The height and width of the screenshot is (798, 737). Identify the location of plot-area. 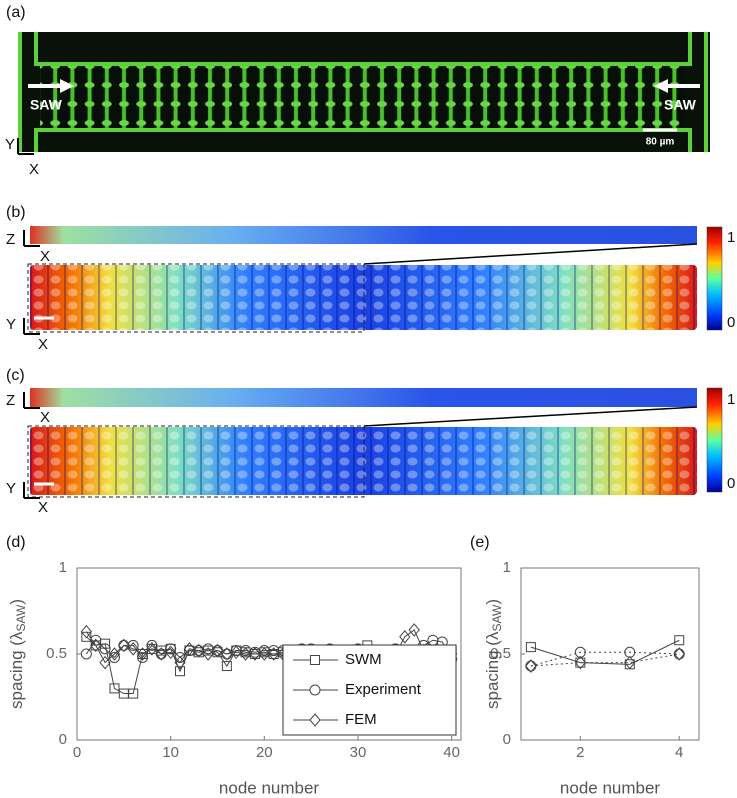
(610, 654).